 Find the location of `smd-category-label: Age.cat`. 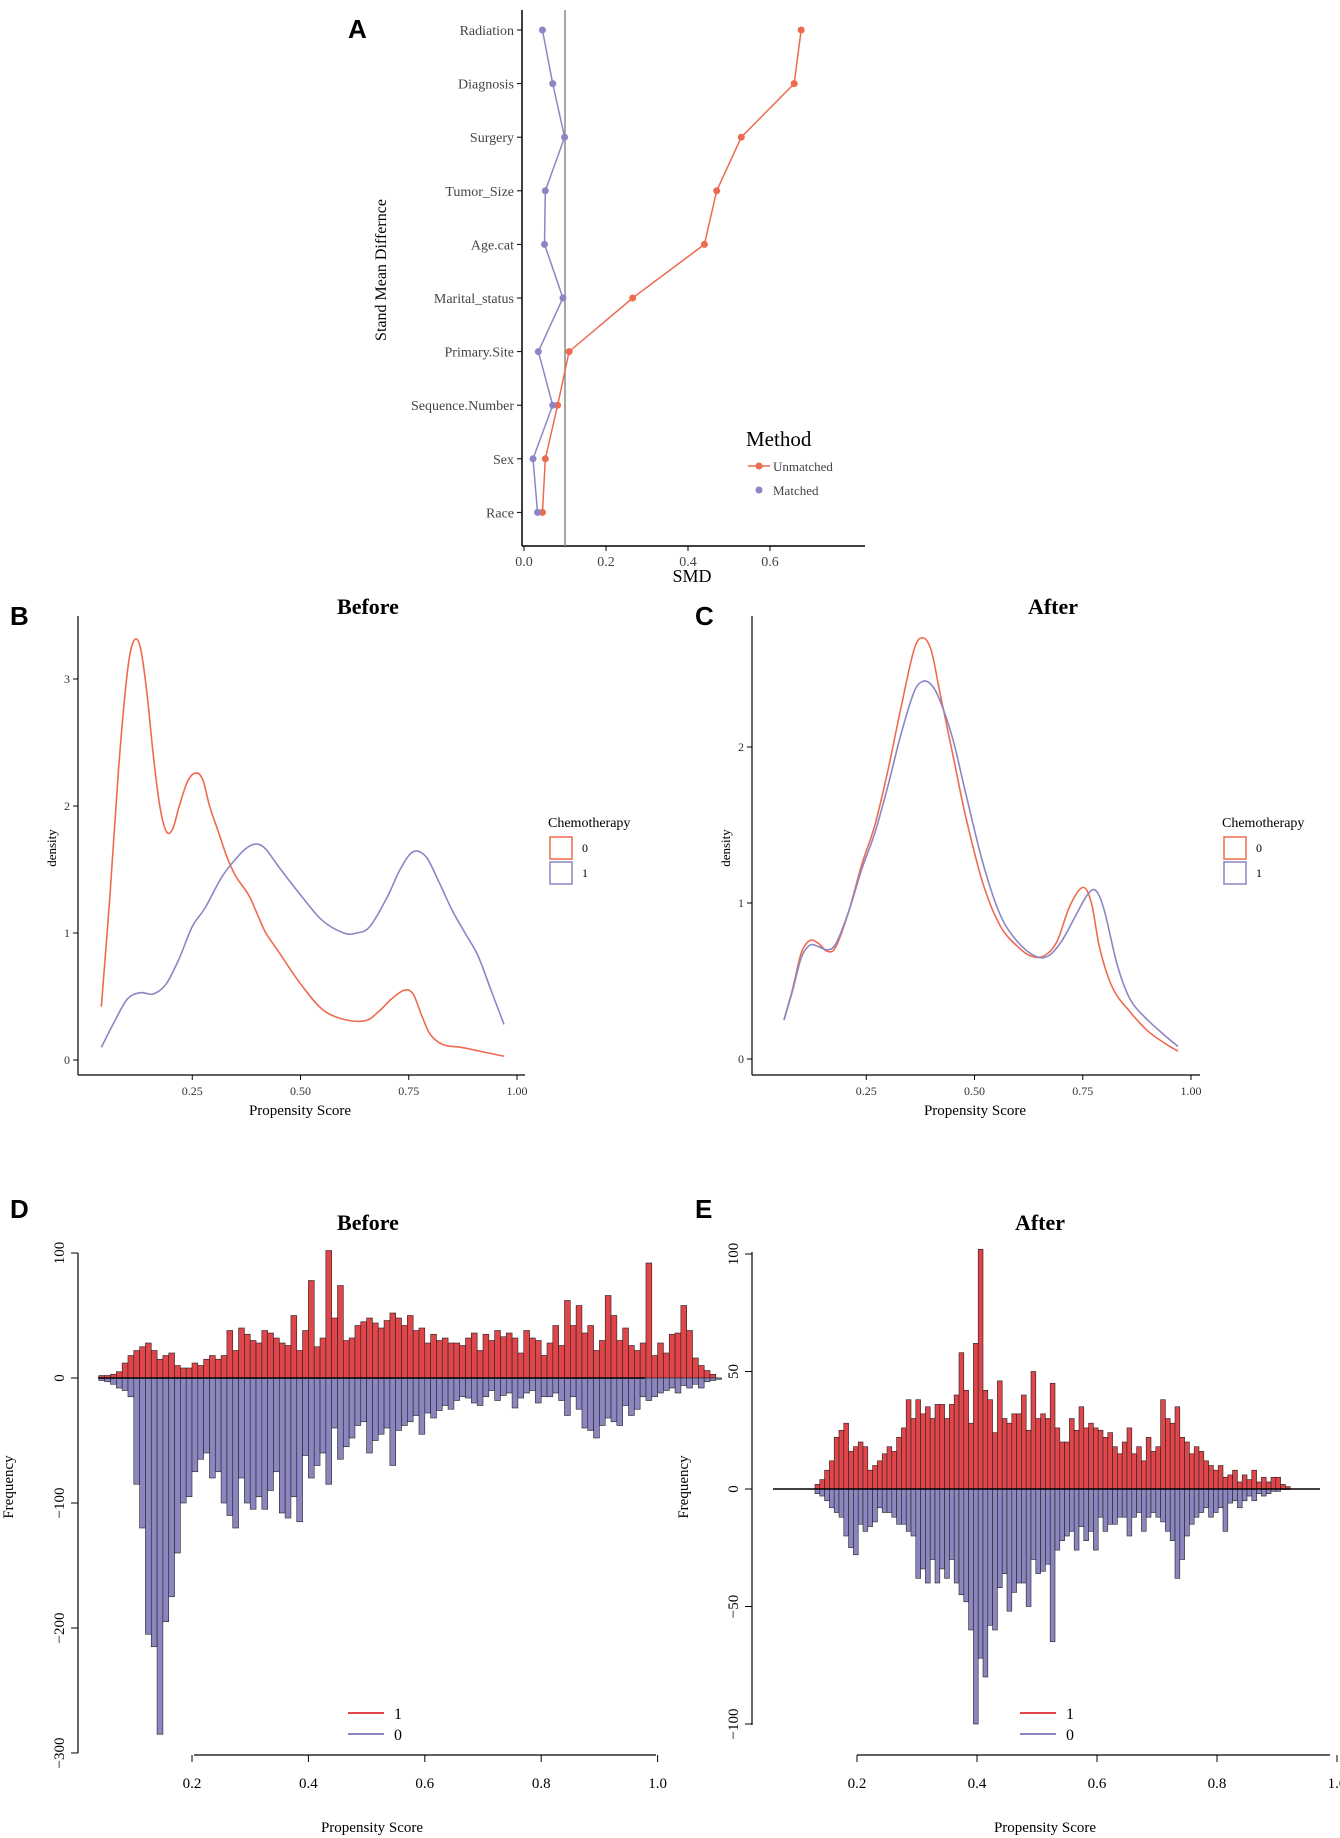

smd-category-label: Age.cat is located at coordinates (492, 245).